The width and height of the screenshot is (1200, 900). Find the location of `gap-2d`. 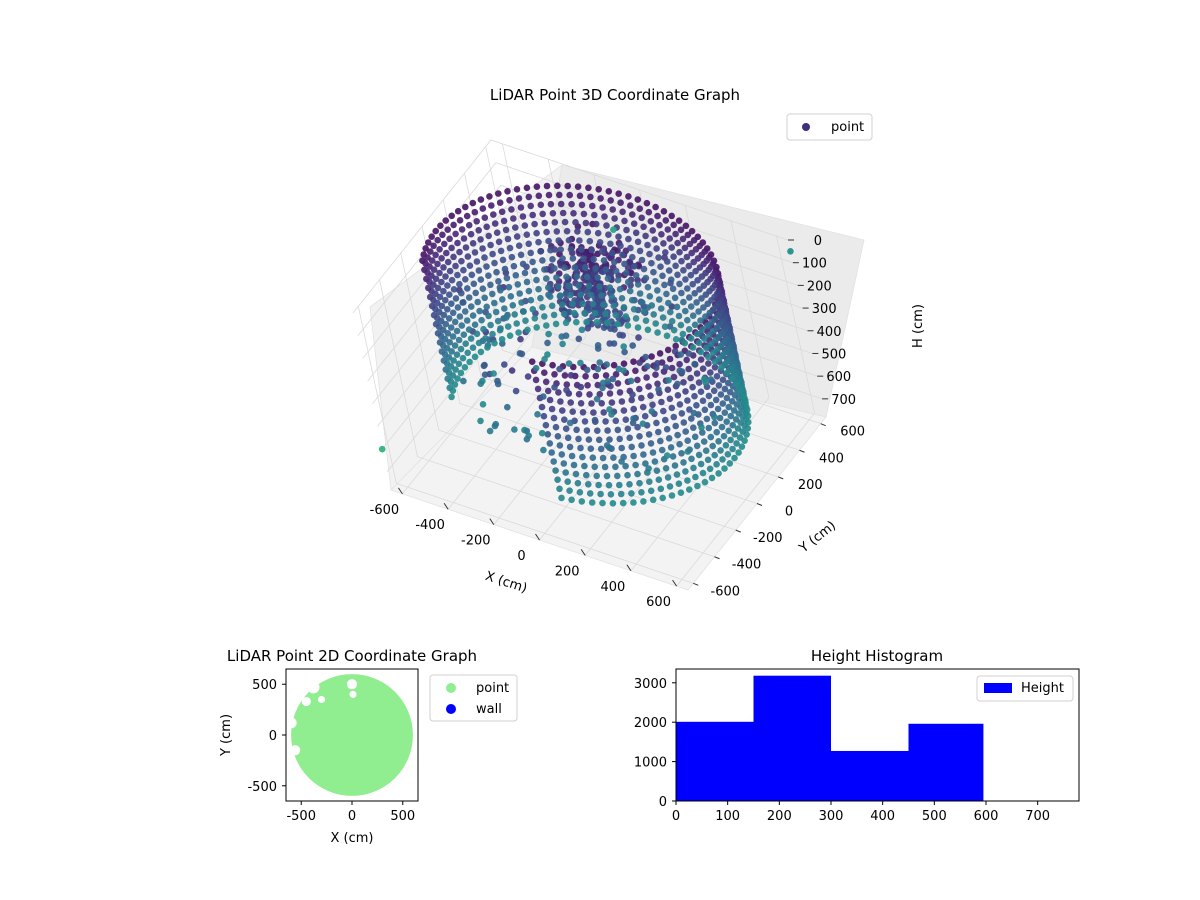

gap-2d is located at coordinates (313, 687).